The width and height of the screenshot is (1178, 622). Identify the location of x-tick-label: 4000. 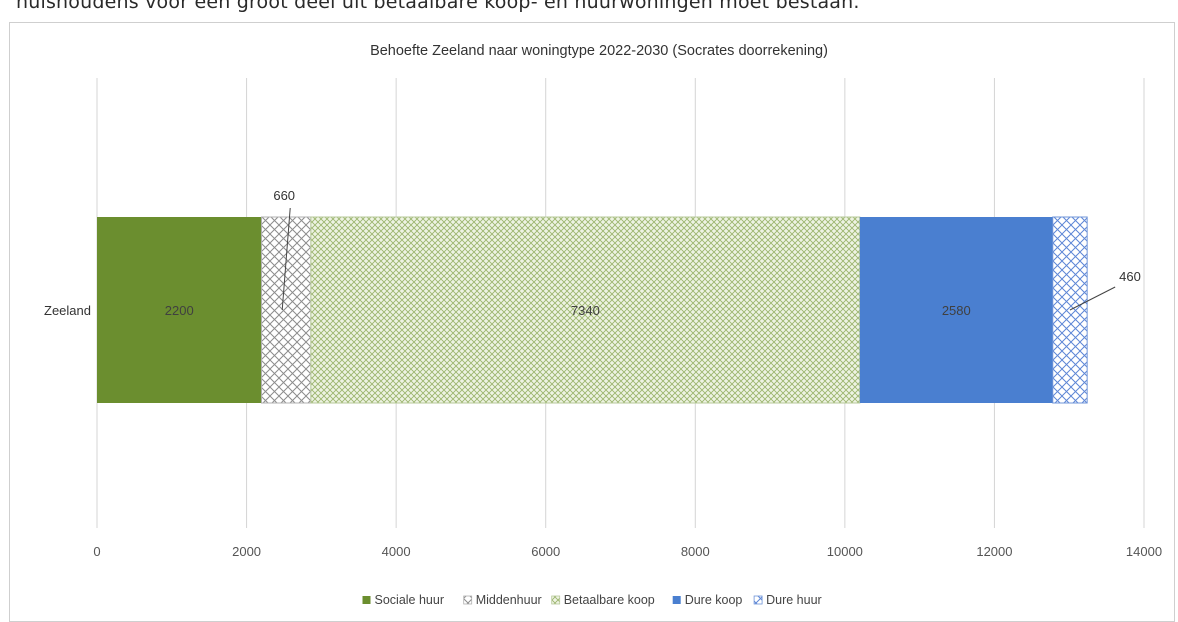
(396, 551).